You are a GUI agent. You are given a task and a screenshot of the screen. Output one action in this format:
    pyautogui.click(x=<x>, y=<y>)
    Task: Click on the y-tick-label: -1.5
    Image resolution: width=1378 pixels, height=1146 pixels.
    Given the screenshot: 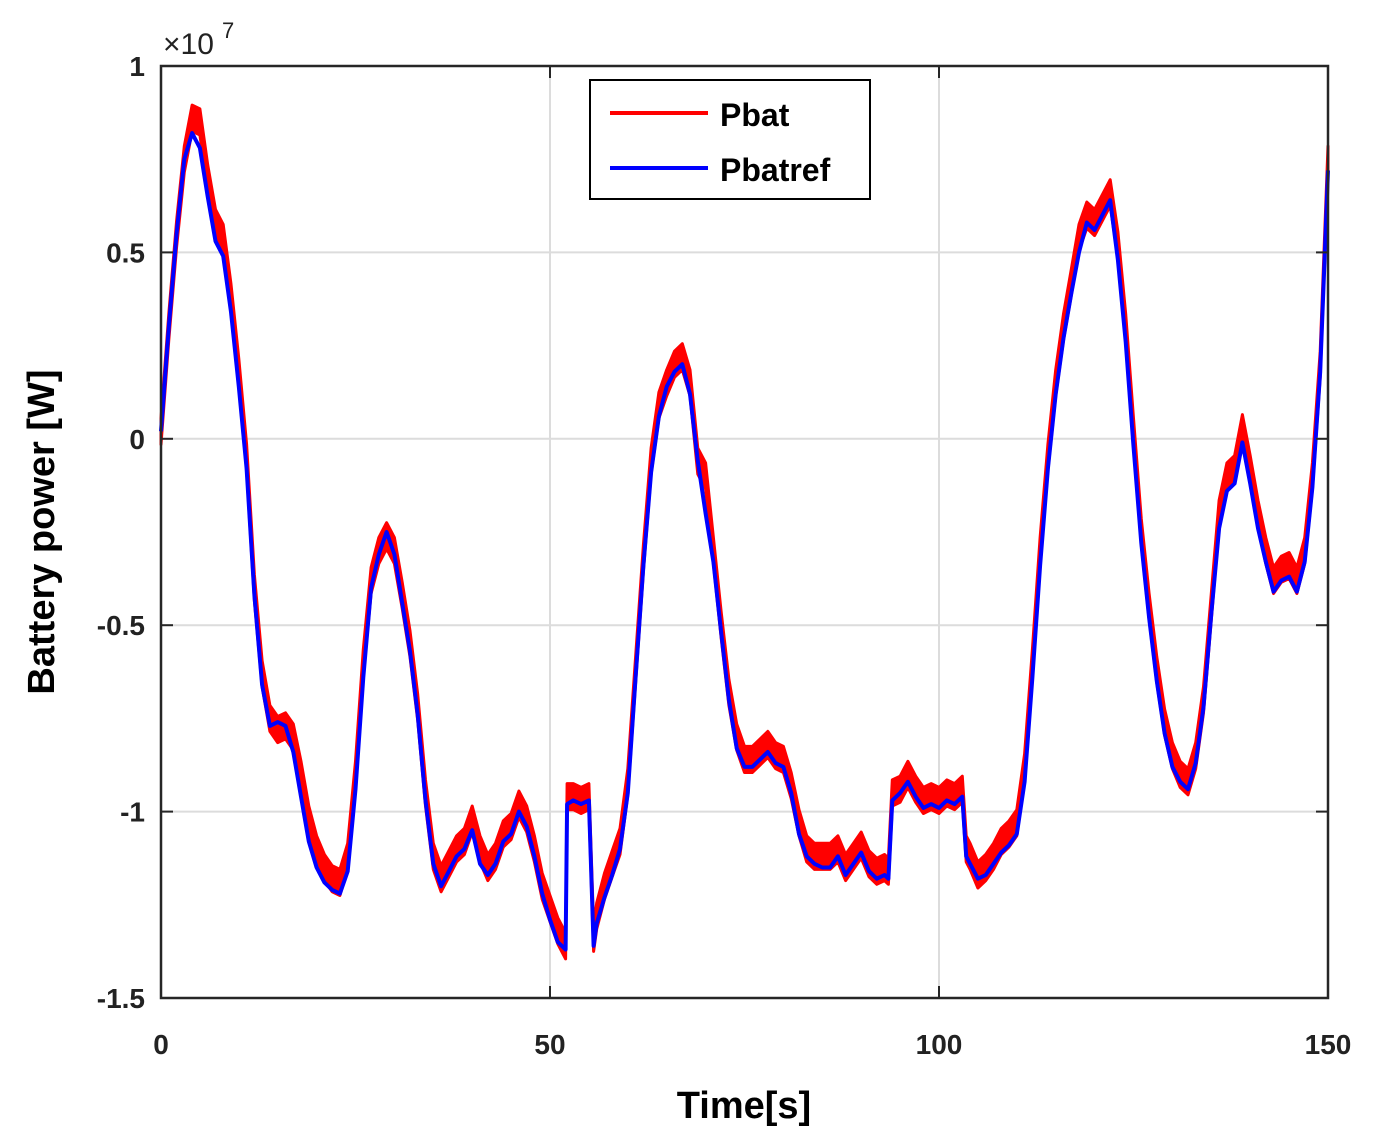 What is the action you would take?
    pyautogui.click(x=121, y=998)
    